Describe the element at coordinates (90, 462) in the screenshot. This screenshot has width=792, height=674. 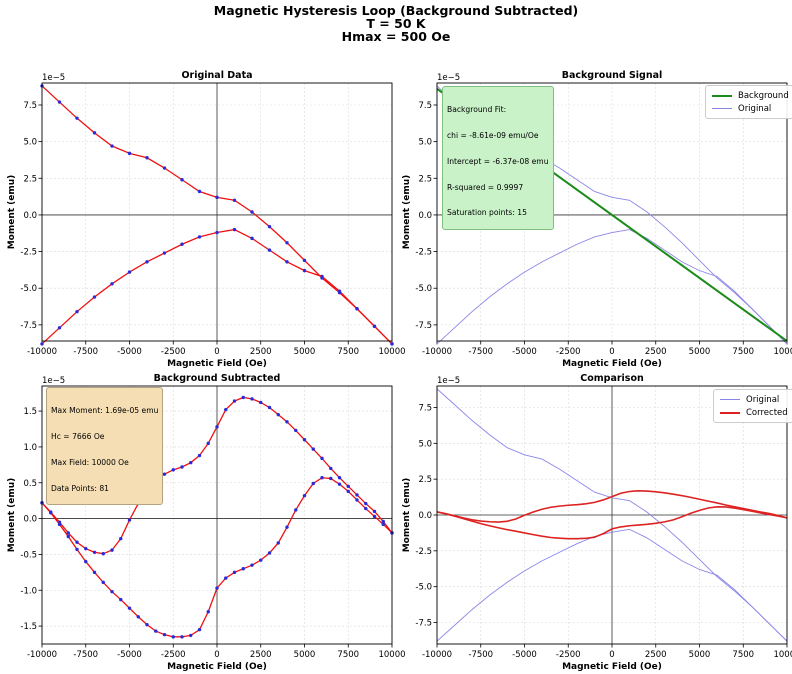
I see `annotation-line: Max Field: 10000 Oe` at that location.